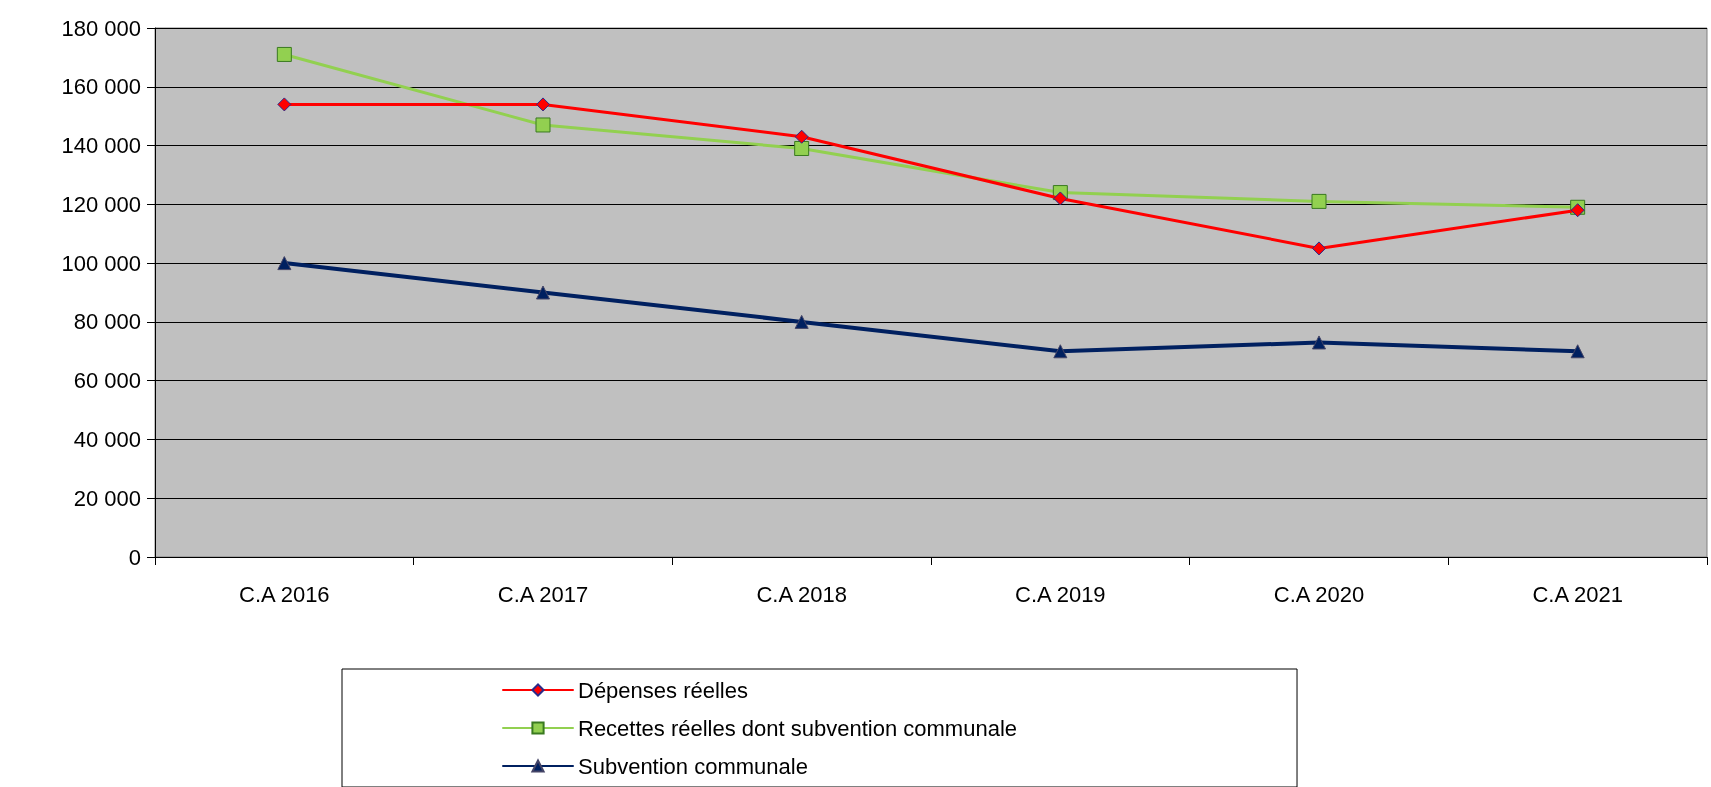 The width and height of the screenshot is (1711, 787). What do you see at coordinates (101, 263) in the screenshot?
I see `y-tick-label: 100 000` at bounding box center [101, 263].